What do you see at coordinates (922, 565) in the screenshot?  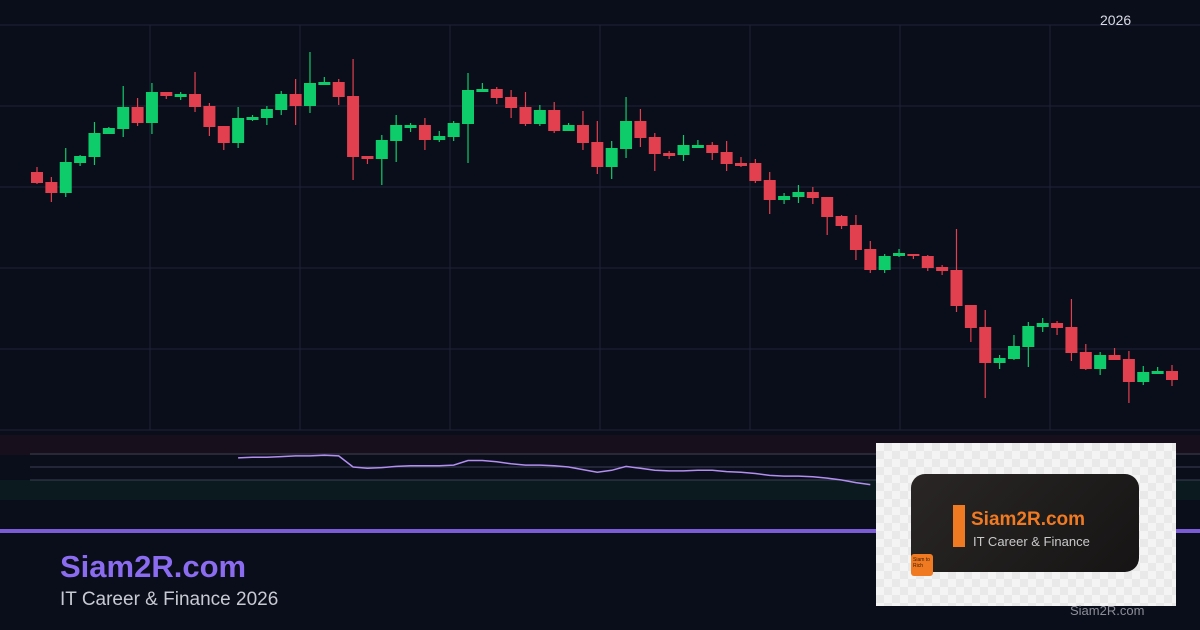 I see `logo-badge: Siam to Rich` at bounding box center [922, 565].